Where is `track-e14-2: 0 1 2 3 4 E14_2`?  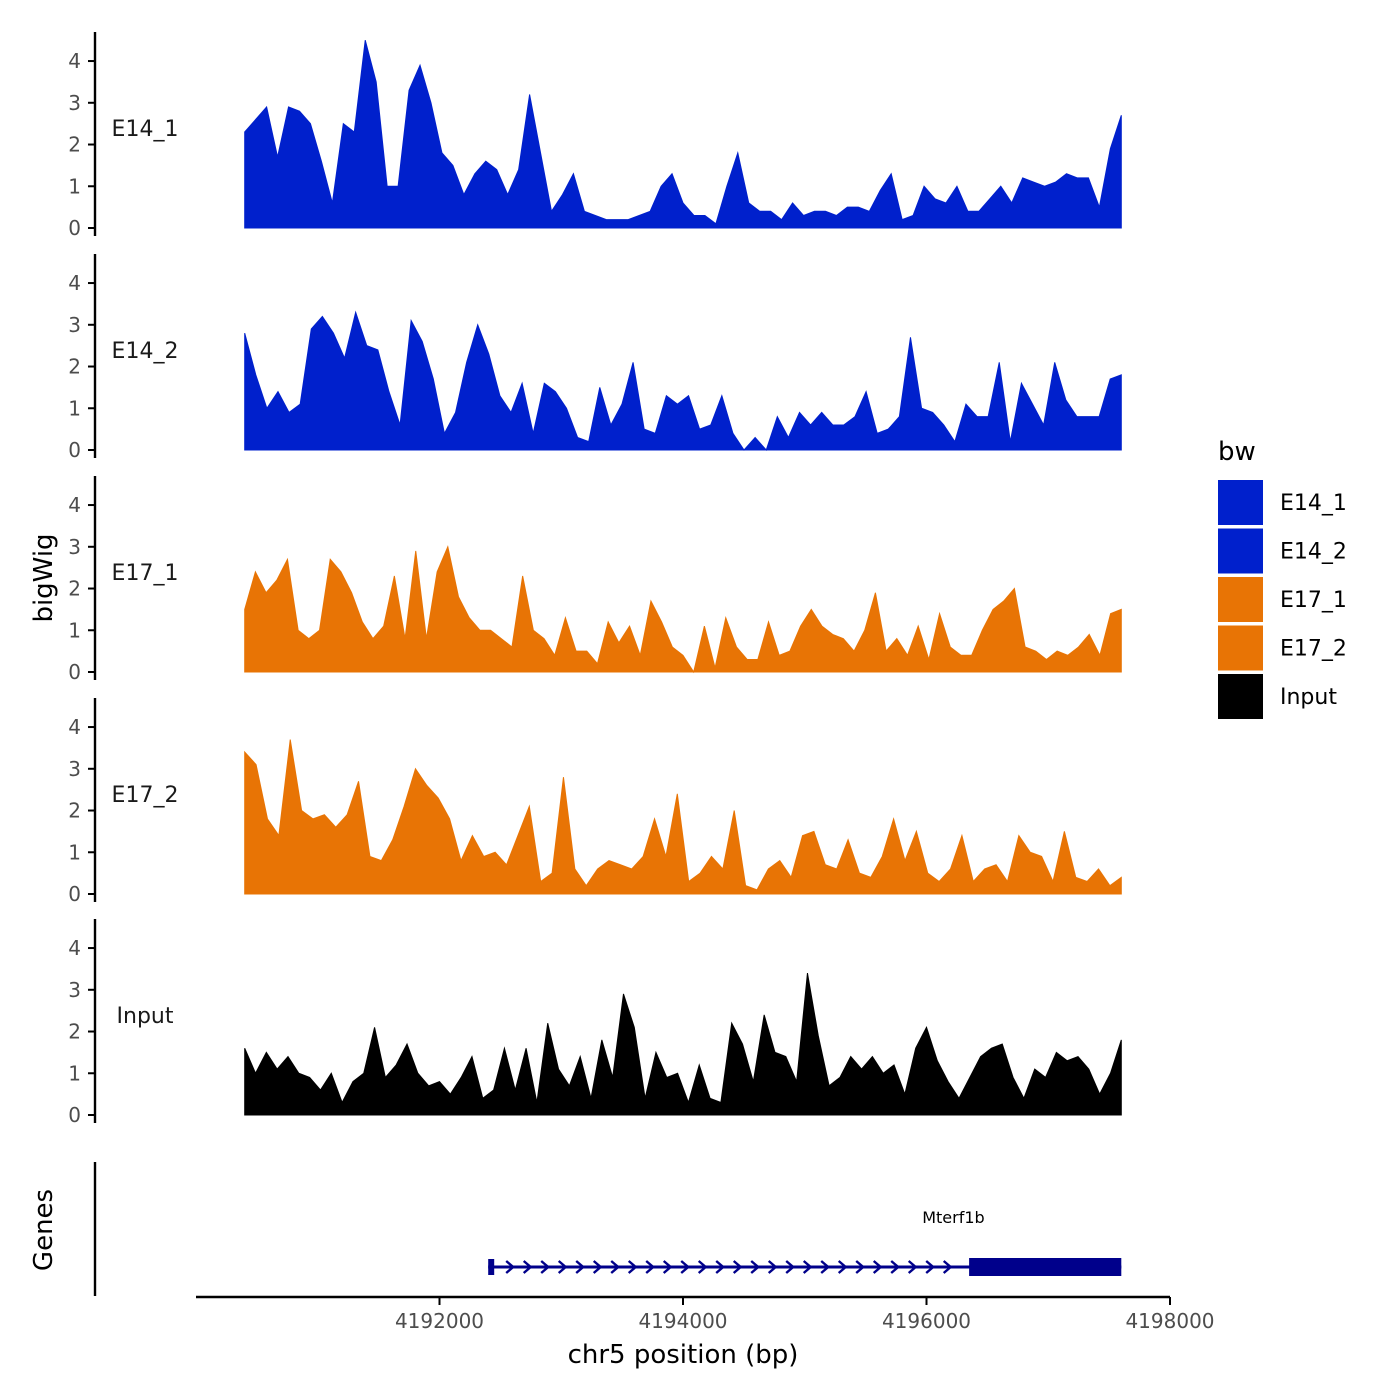
track-e14-2: 0 1 2 3 4 E14_2 is located at coordinates (595, 358).